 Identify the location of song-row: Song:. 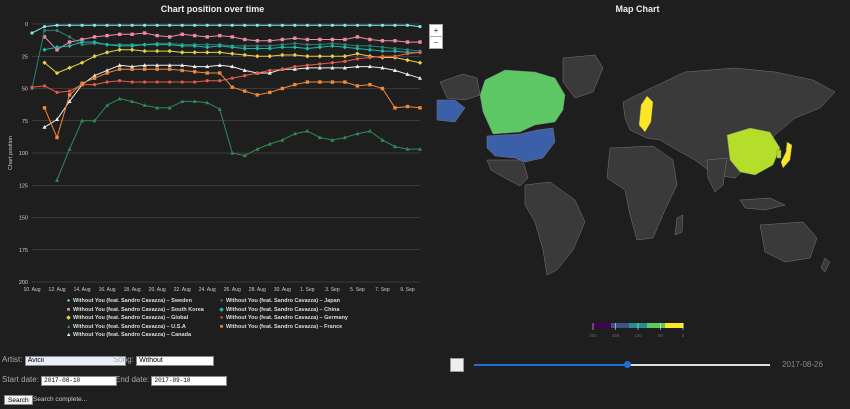
(164, 360).